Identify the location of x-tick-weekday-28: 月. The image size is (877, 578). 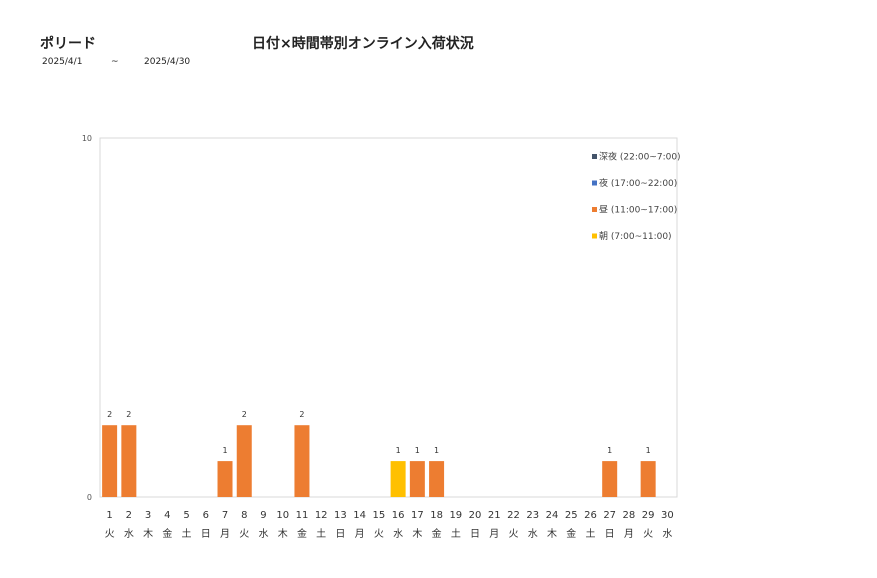
(629, 534).